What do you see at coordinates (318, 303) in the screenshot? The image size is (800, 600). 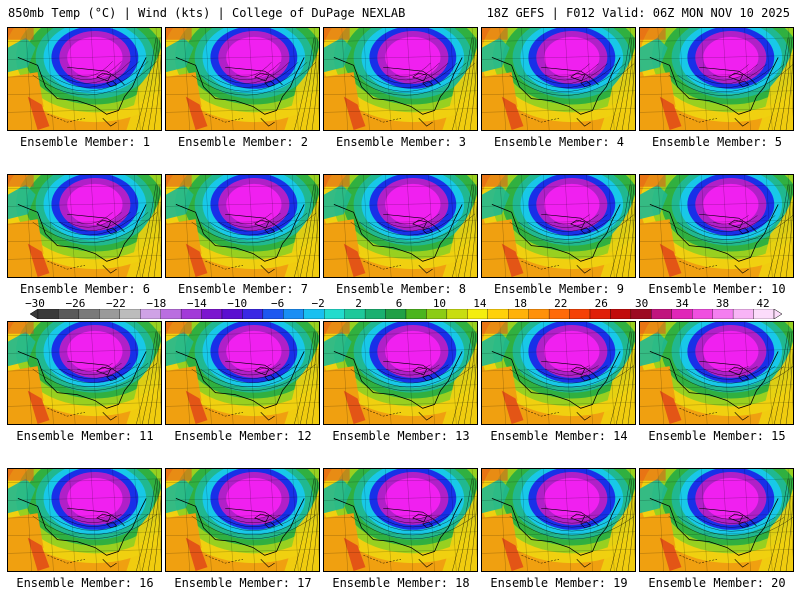 I see `colorbar-tick-label: −2` at bounding box center [318, 303].